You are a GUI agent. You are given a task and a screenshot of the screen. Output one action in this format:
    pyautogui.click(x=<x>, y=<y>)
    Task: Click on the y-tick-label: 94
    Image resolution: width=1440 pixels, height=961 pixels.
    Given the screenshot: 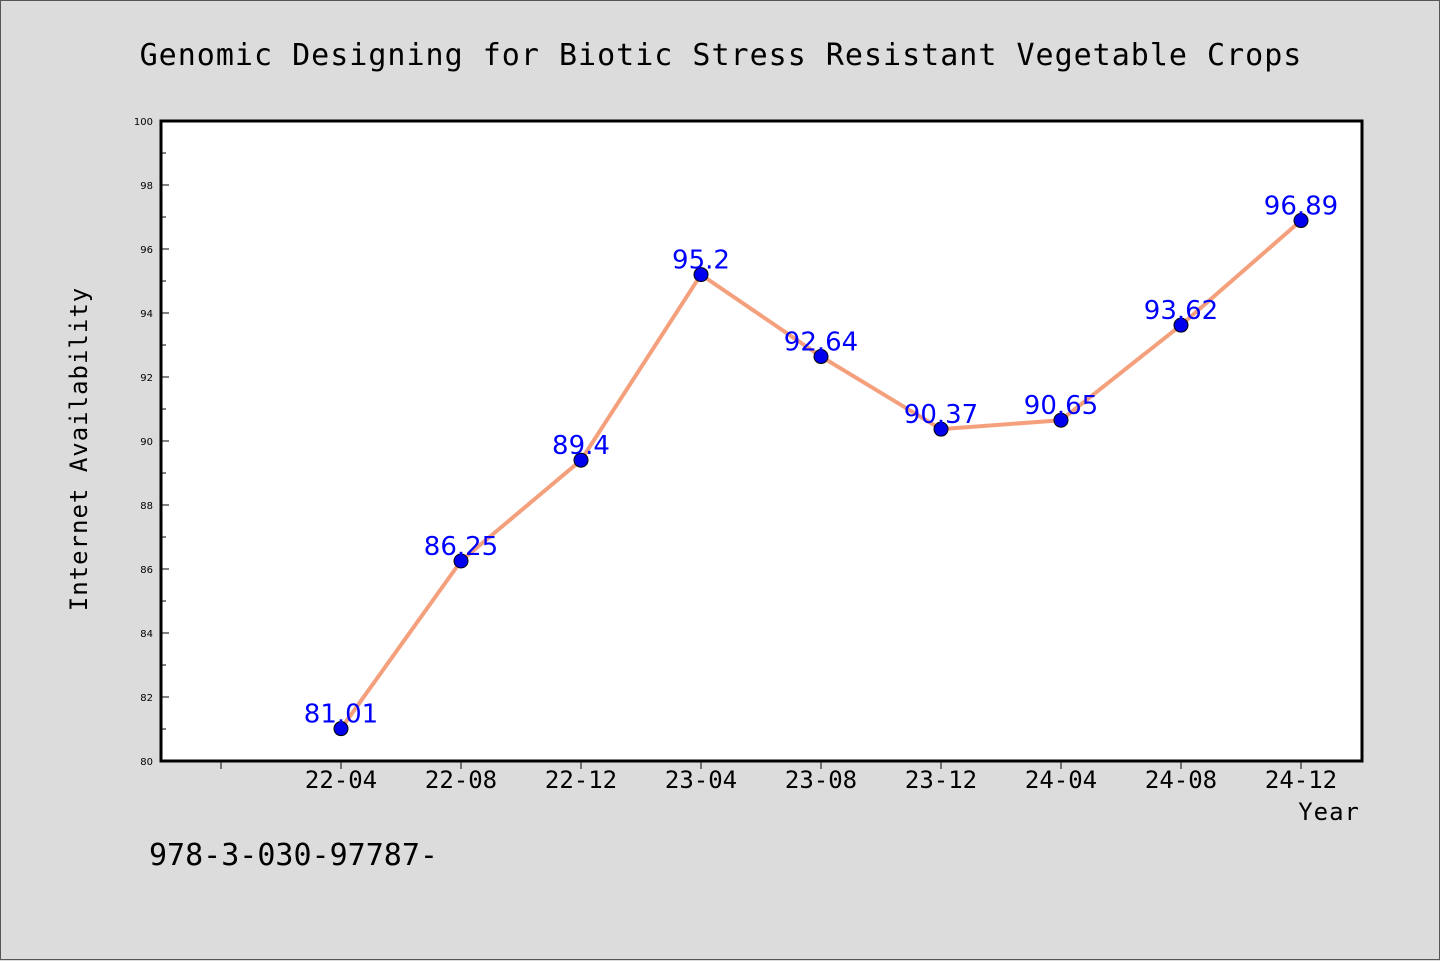 What is the action you would take?
    pyautogui.click(x=146, y=314)
    